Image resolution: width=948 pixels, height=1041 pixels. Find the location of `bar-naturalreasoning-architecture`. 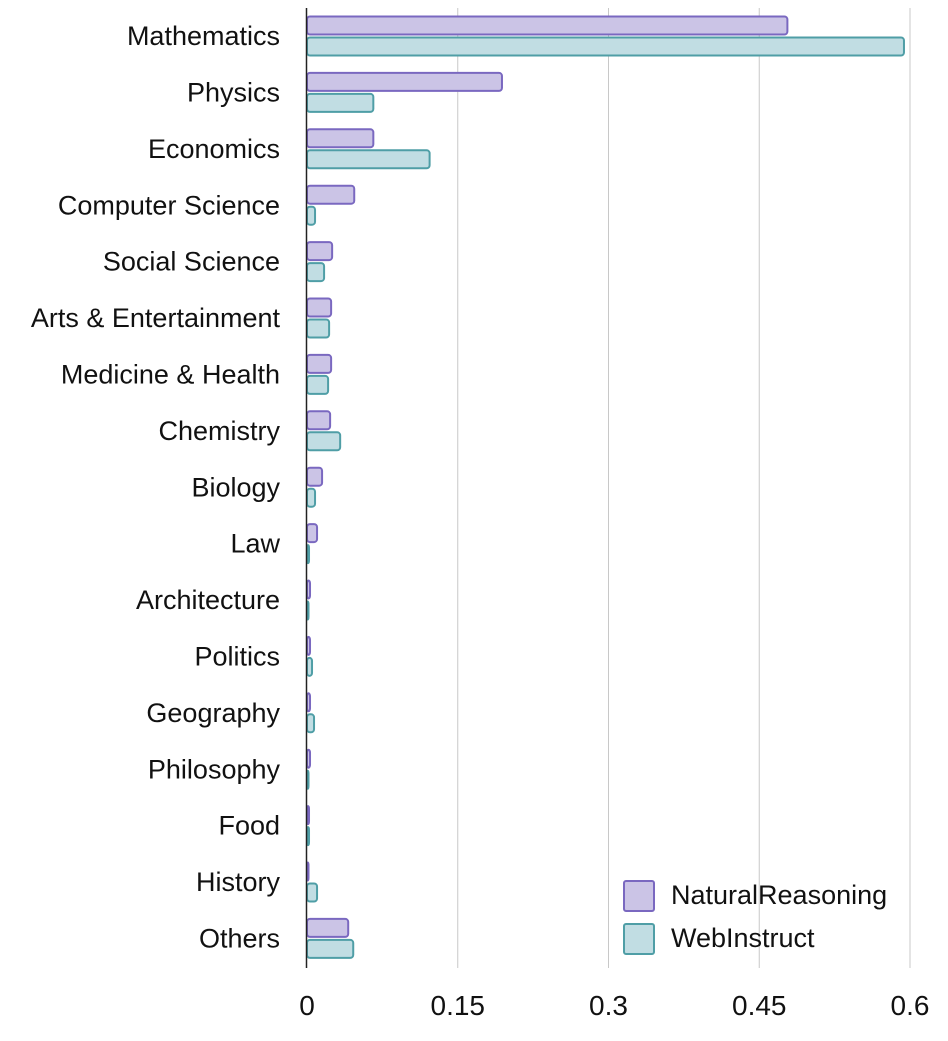

bar-naturalreasoning-architecture is located at coordinates (309, 589).